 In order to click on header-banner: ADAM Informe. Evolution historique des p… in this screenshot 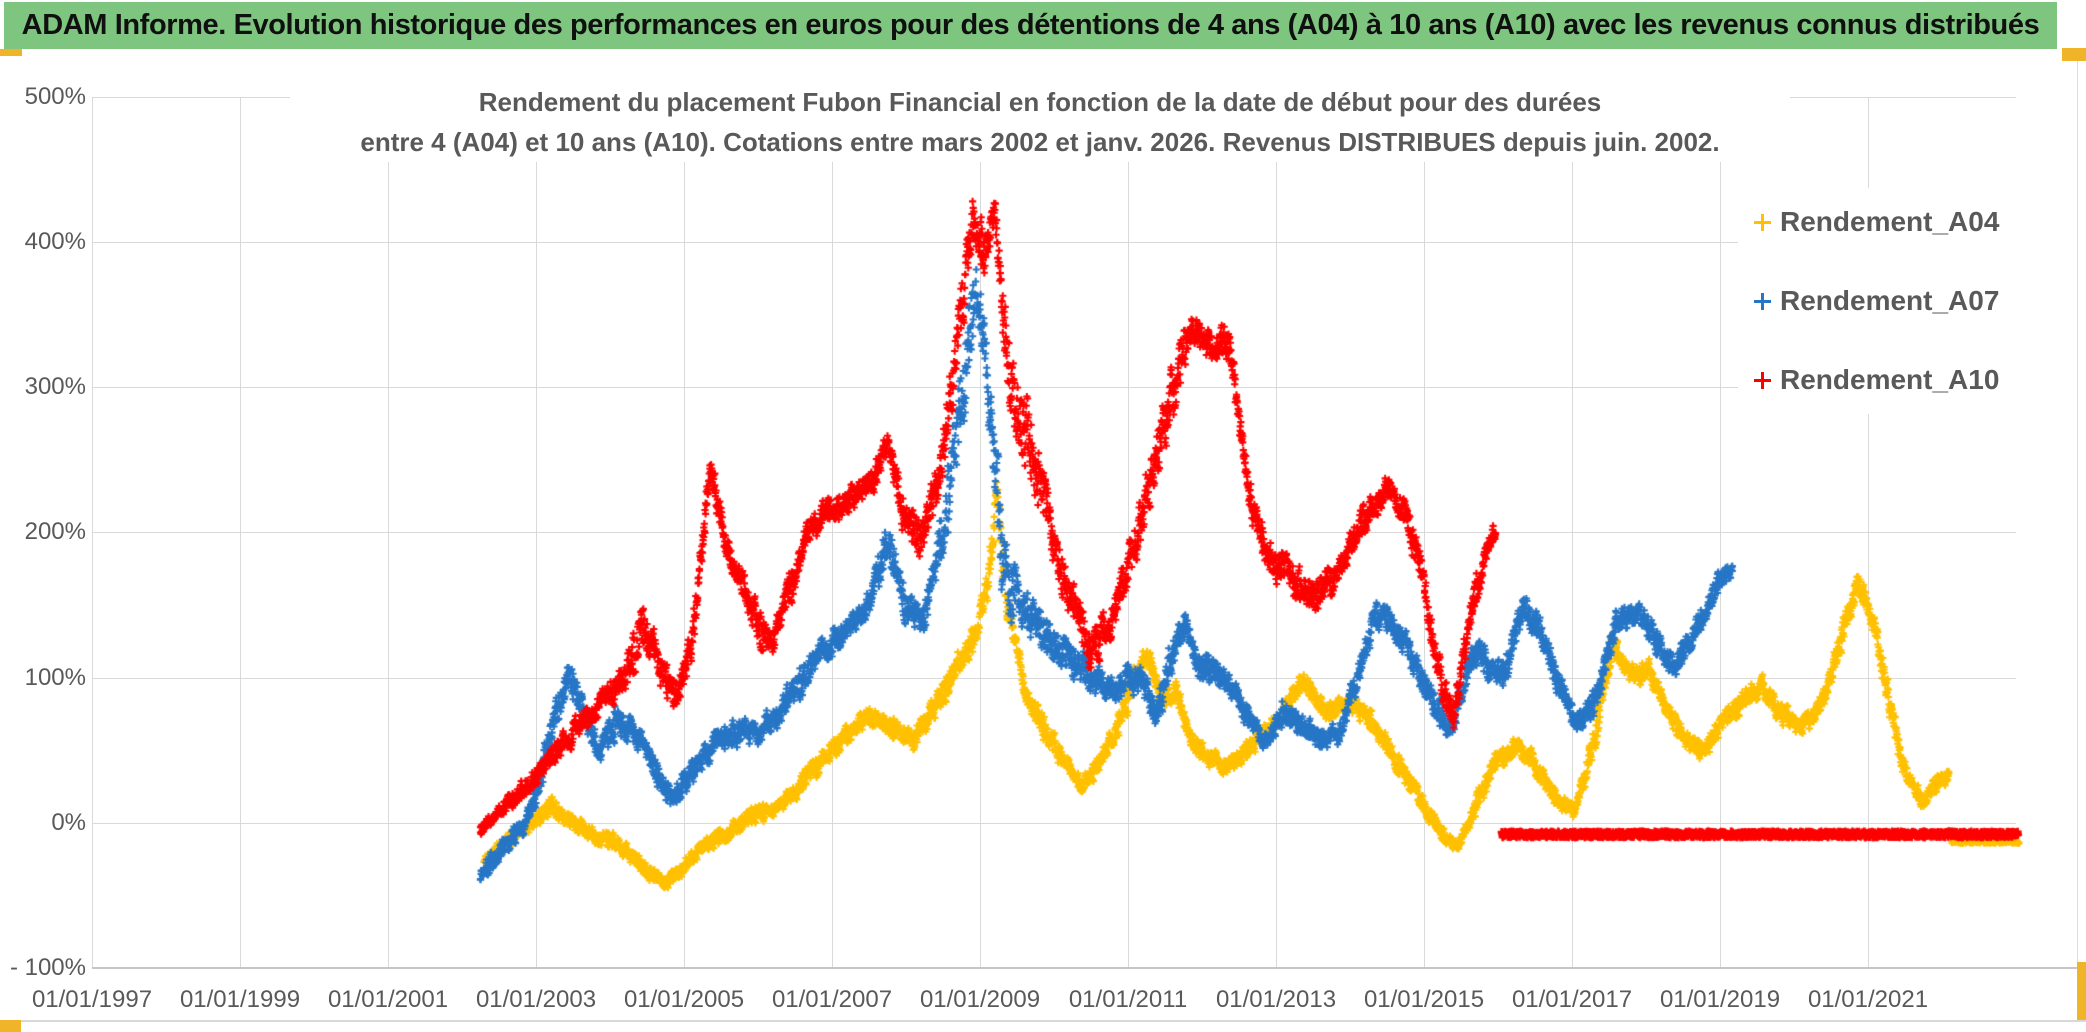, I will do `click(1030, 25)`.